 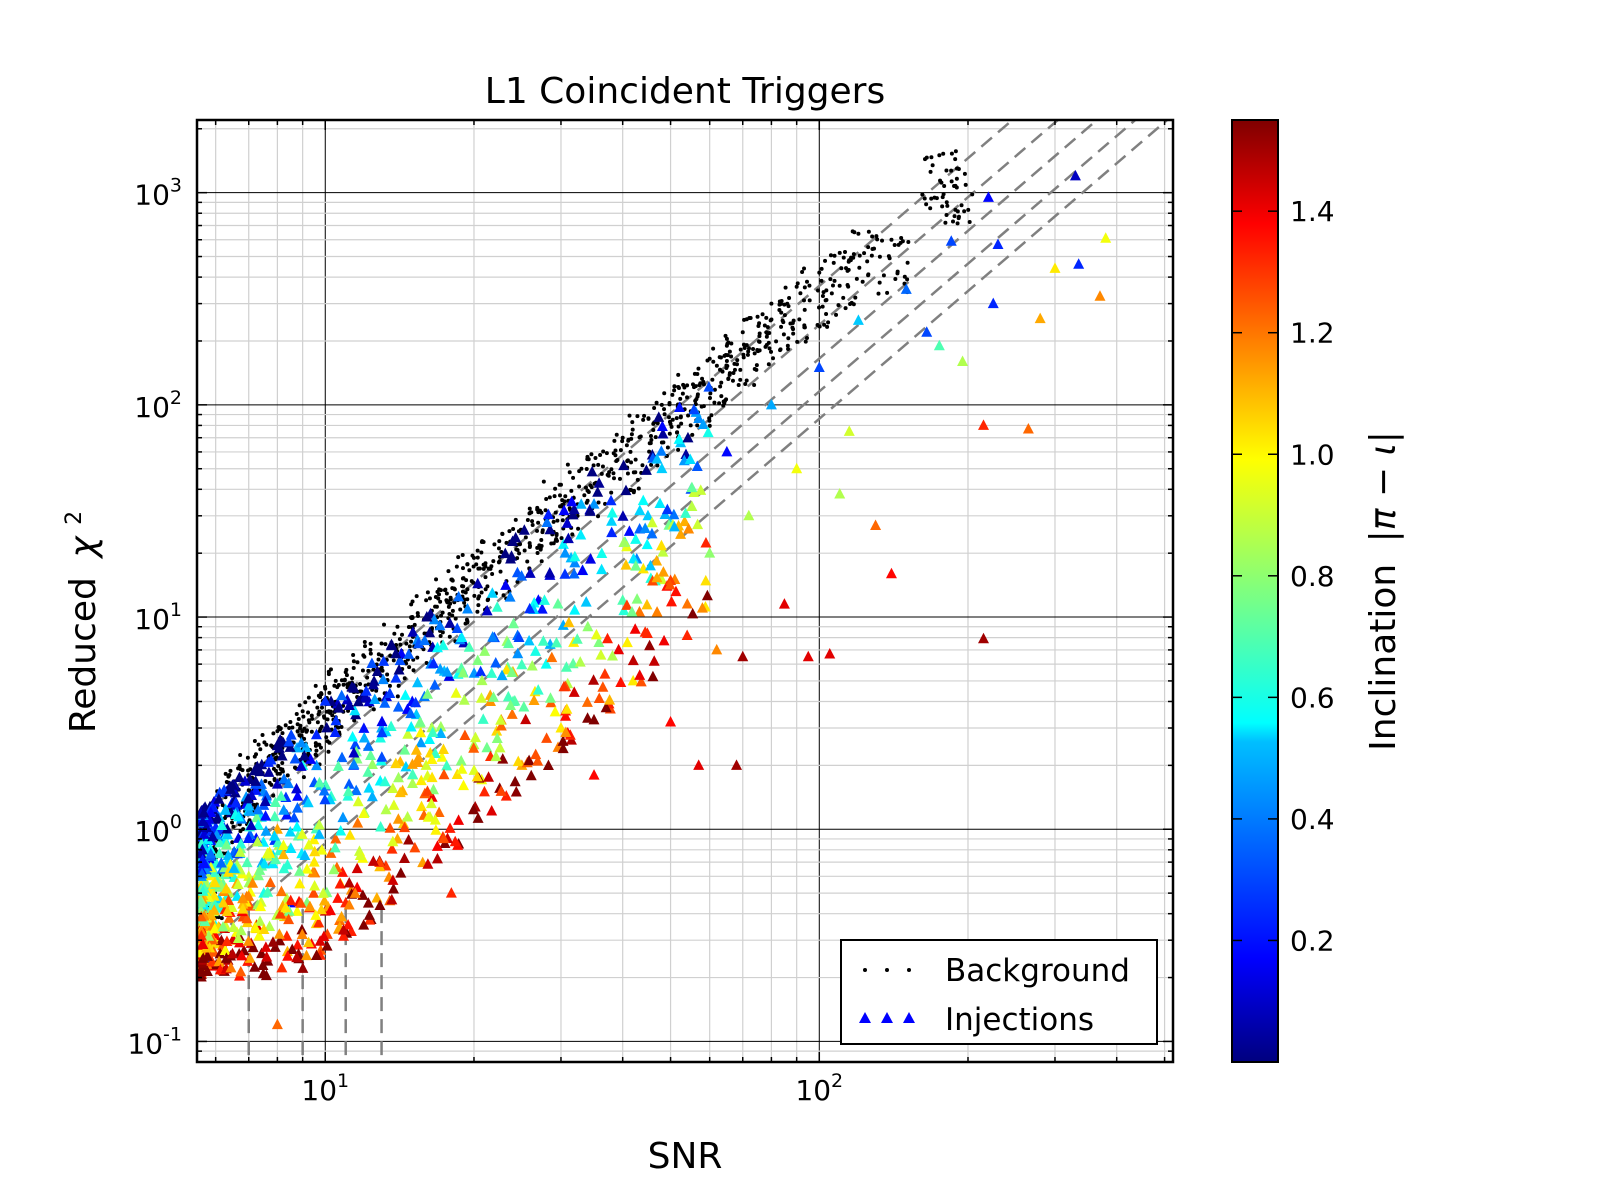 What do you see at coordinates (1312, 333) in the screenshot?
I see `colorbar-tick-label: 1.2` at bounding box center [1312, 333].